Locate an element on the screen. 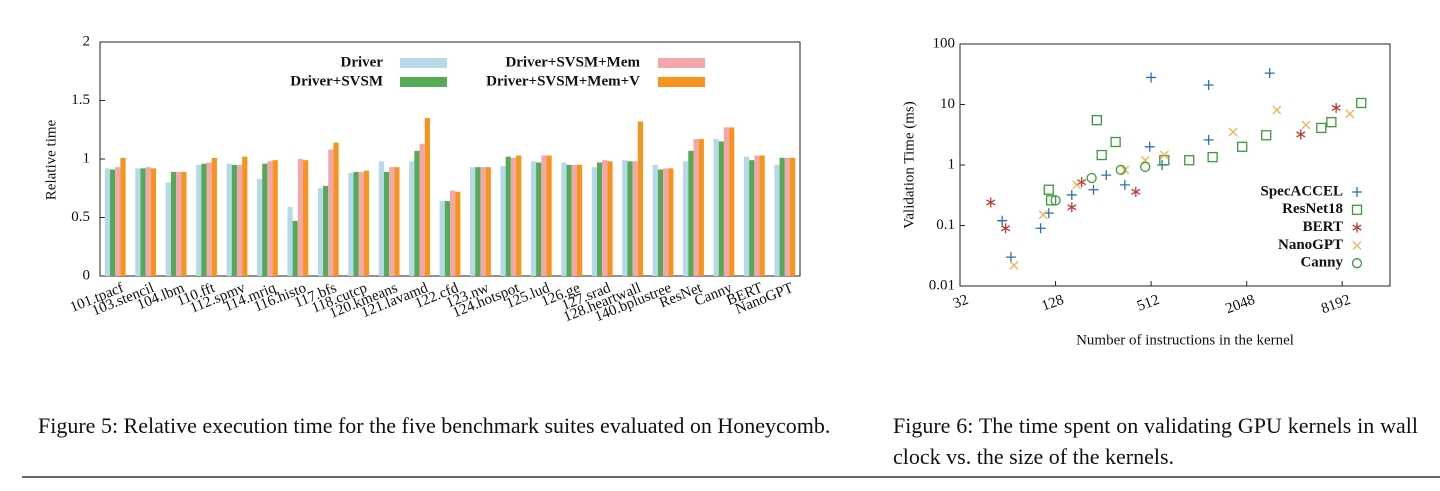 The height and width of the screenshot is (491, 1440). legend-label: NanoGPT is located at coordinates (1310, 245).